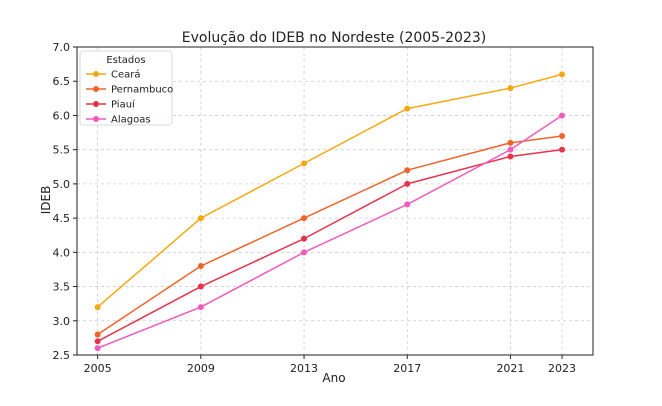 This screenshot has height=406, width=662. What do you see at coordinates (407, 368) in the screenshot?
I see `x-tick-label: 2017` at bounding box center [407, 368].